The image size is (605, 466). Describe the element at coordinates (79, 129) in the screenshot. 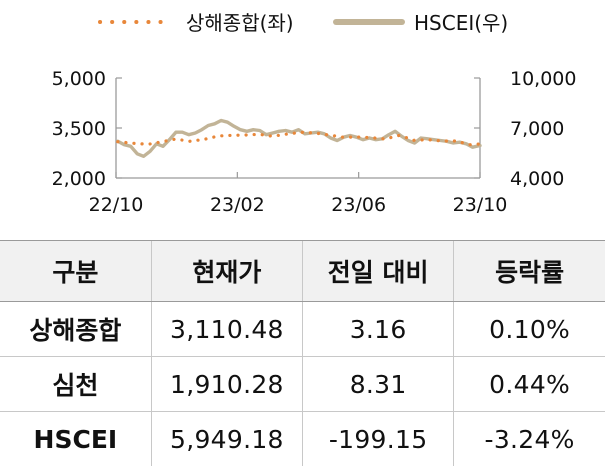

I see `left-tick-label: 3,500` at that location.